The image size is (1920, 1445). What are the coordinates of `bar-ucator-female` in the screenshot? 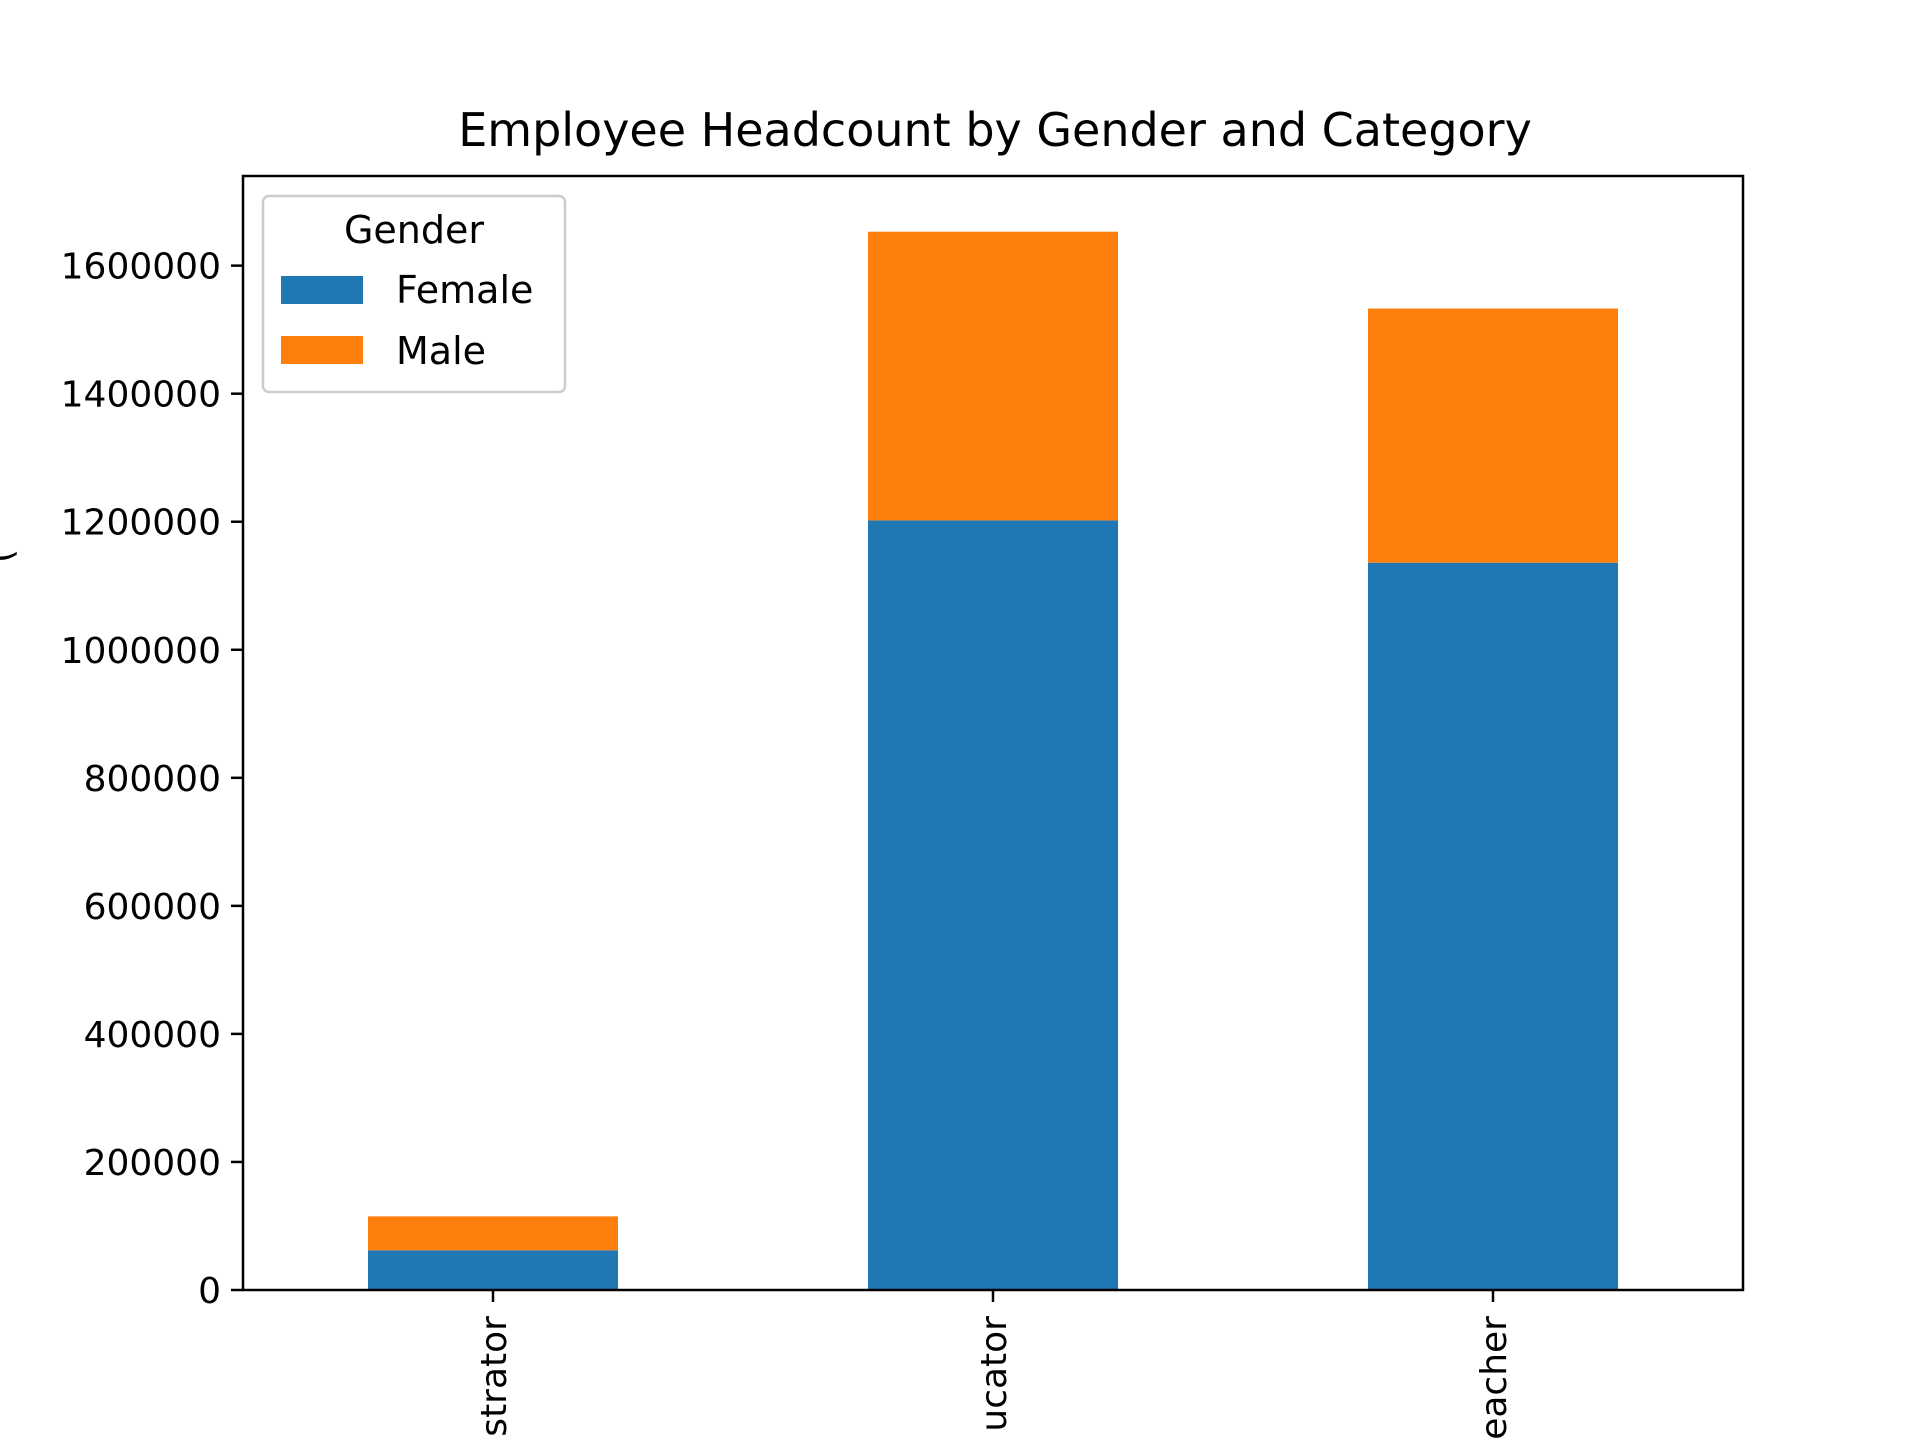 It's located at (993, 905).